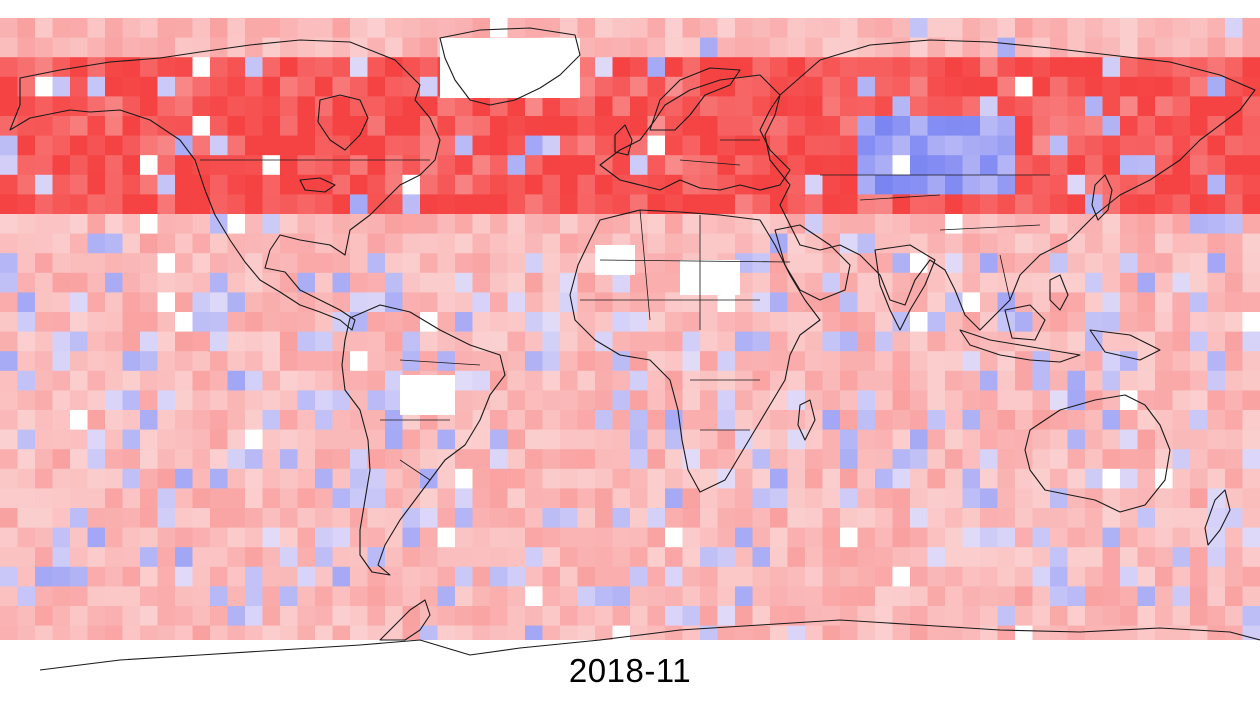  Describe the element at coordinates (317, 185) in the screenshot. I see `great-lakes-outline` at that location.